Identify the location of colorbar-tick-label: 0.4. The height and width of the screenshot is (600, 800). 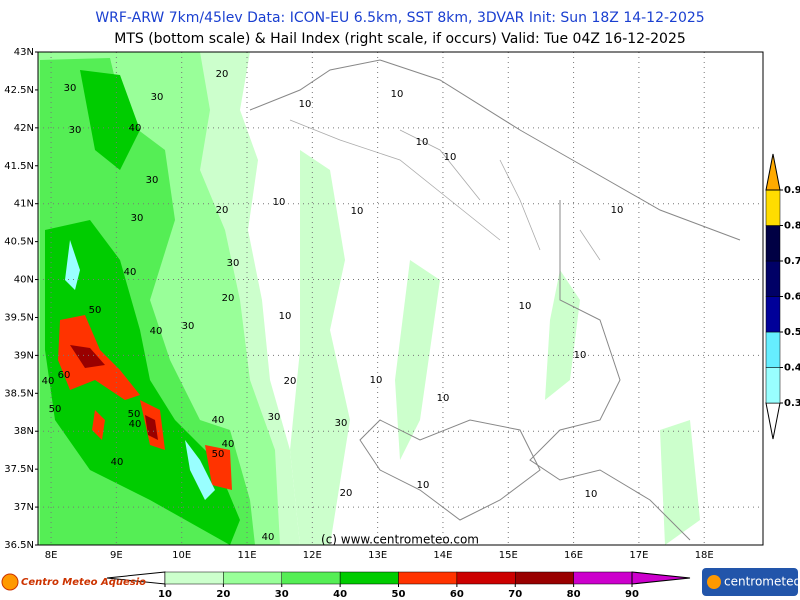
(792, 368).